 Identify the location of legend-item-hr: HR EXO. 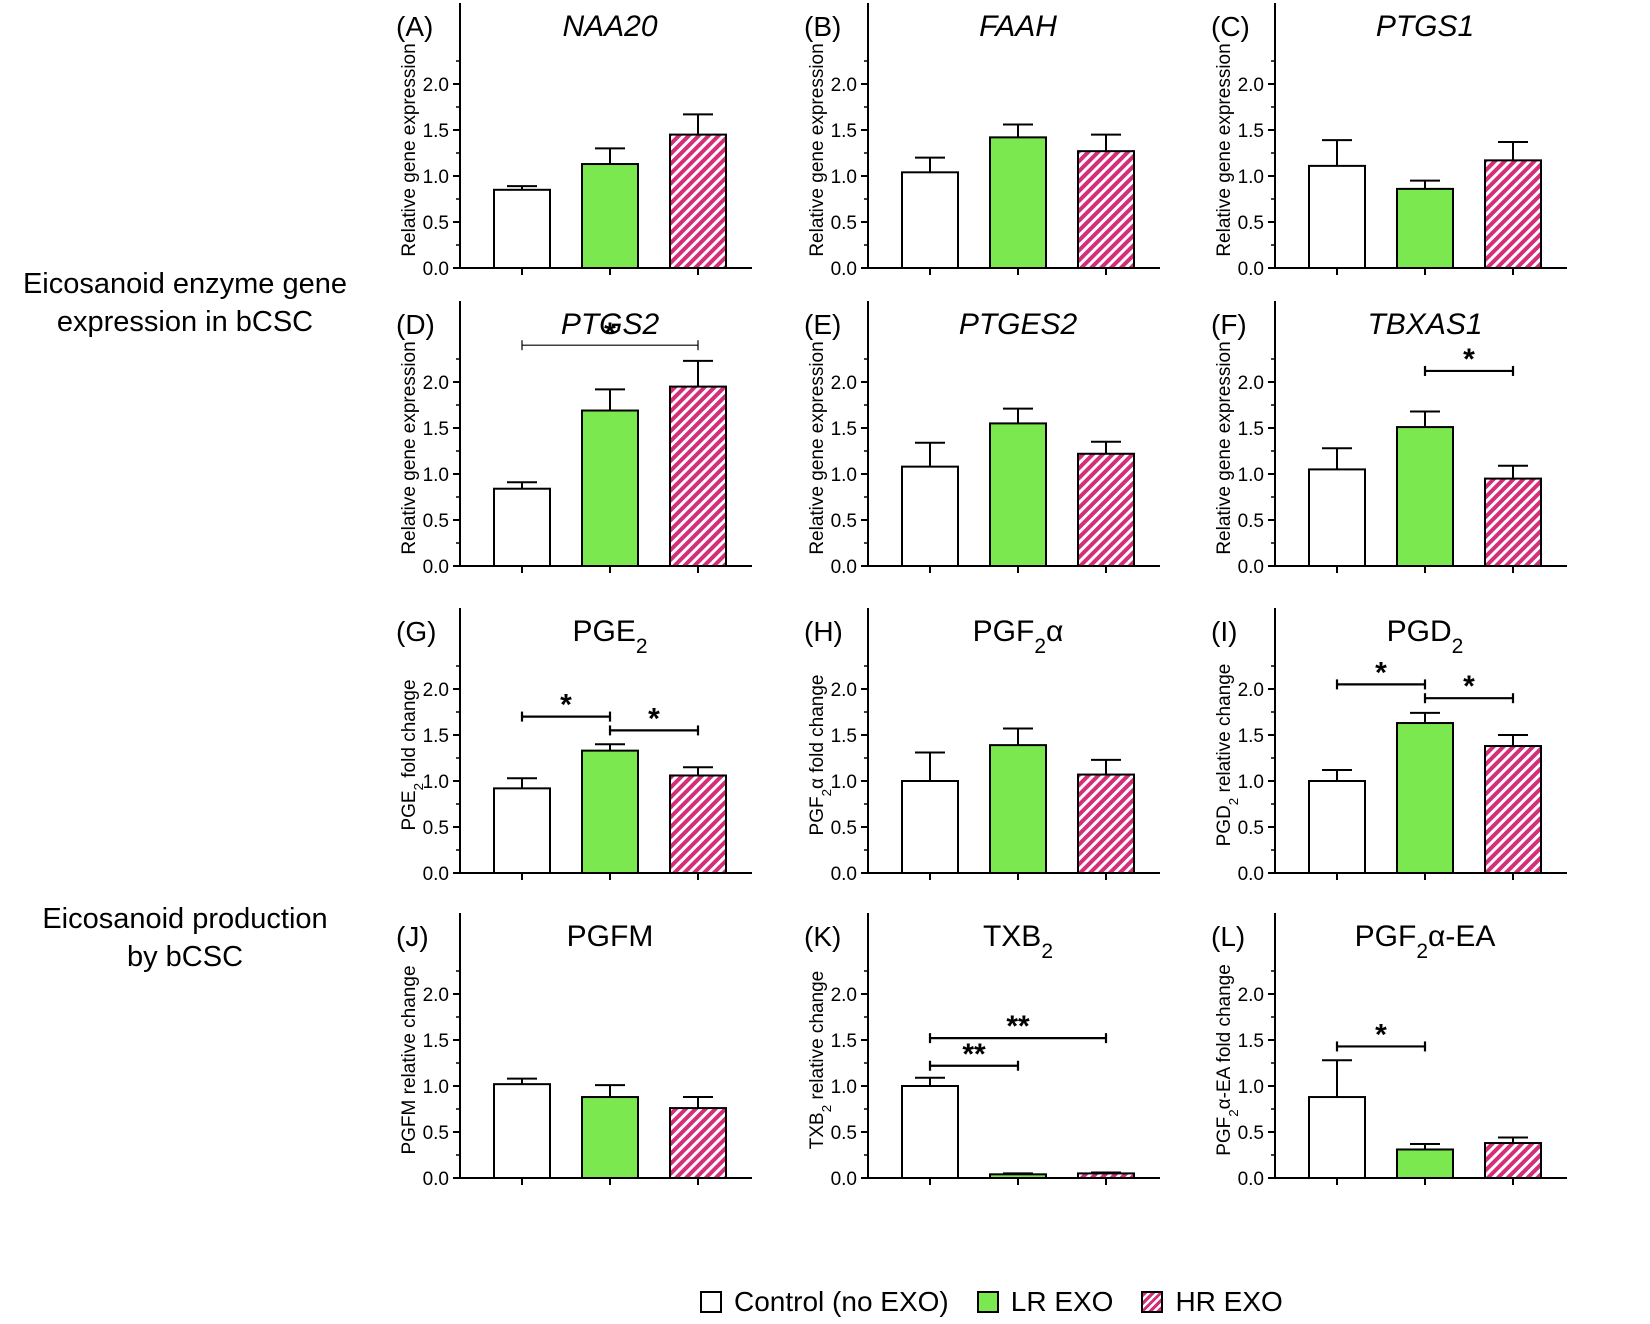
(1212, 1302).